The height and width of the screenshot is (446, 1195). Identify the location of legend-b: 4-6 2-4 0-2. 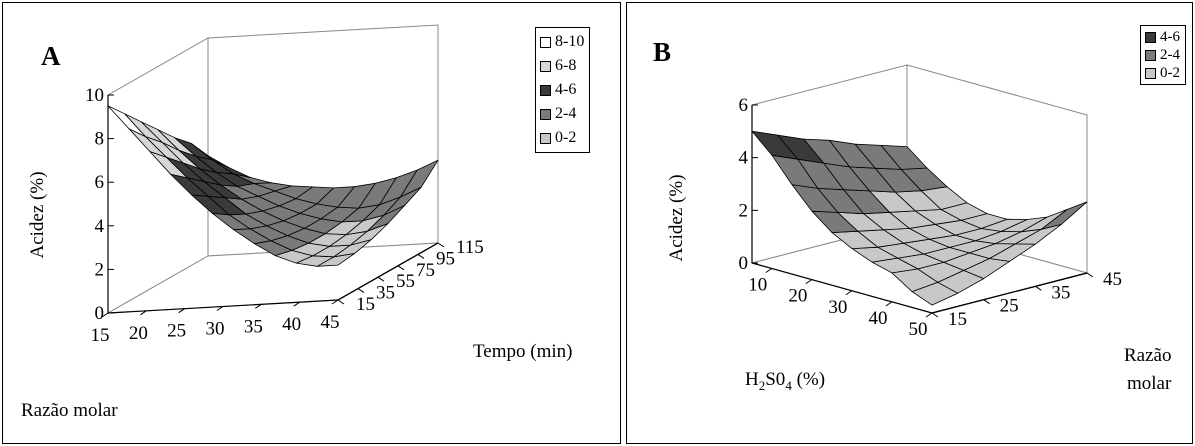
(1163, 55).